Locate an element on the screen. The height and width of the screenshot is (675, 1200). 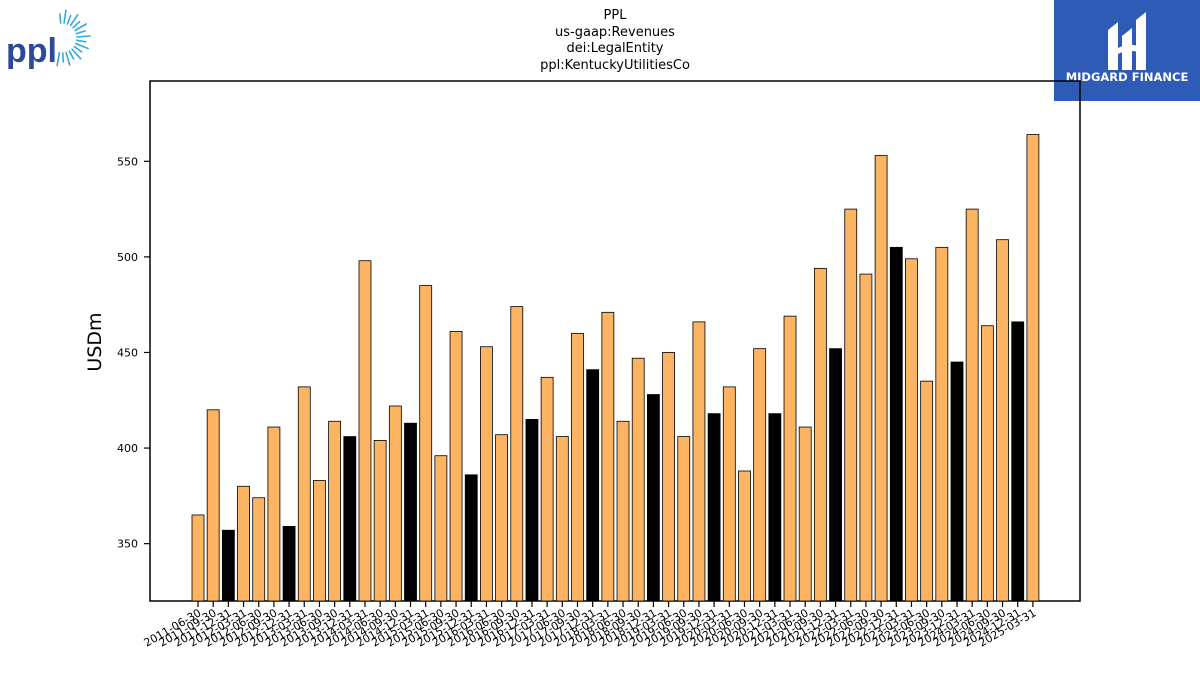
y-axis: 350 400 450 500 550 is located at coordinates (133, 353).